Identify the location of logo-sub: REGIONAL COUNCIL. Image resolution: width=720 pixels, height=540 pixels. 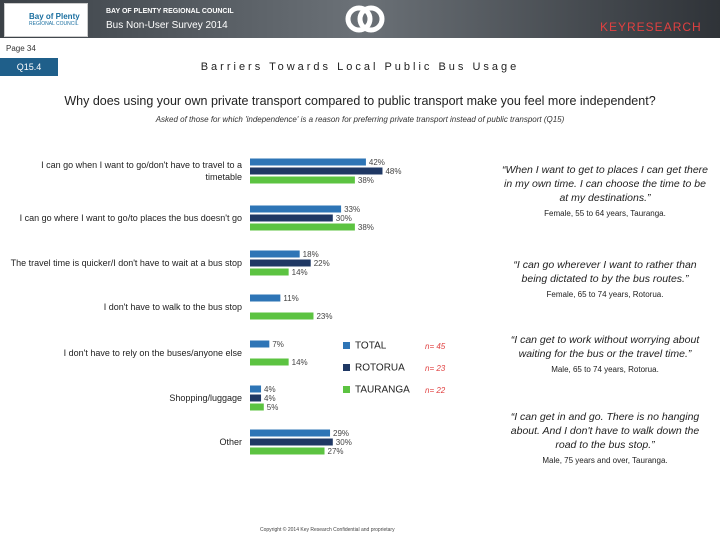
(54, 24).